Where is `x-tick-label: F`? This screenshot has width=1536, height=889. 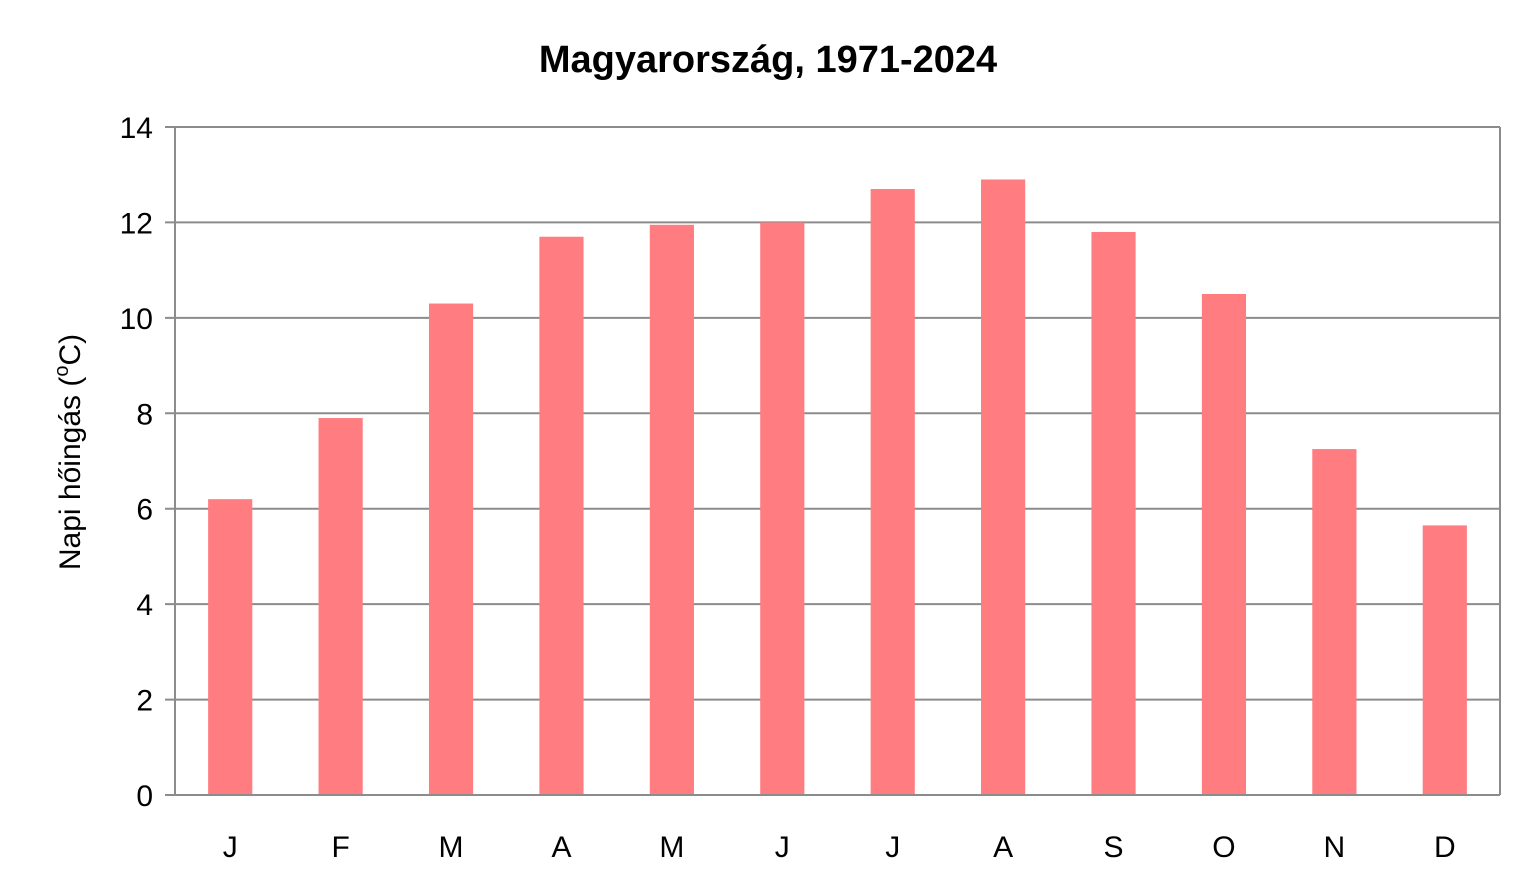
x-tick-label: F is located at coordinates (340, 847).